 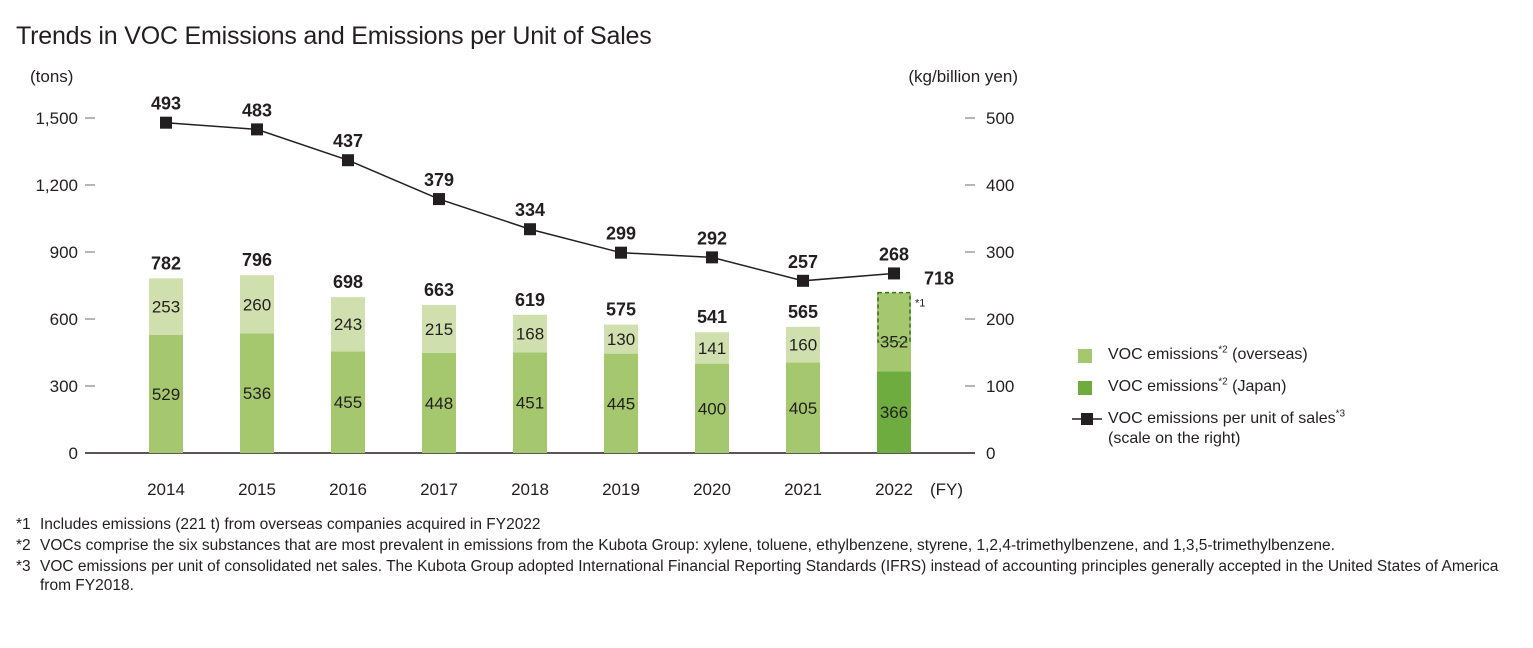 What do you see at coordinates (64, 386) in the screenshot?
I see `y-left-tick-label: 300` at bounding box center [64, 386].